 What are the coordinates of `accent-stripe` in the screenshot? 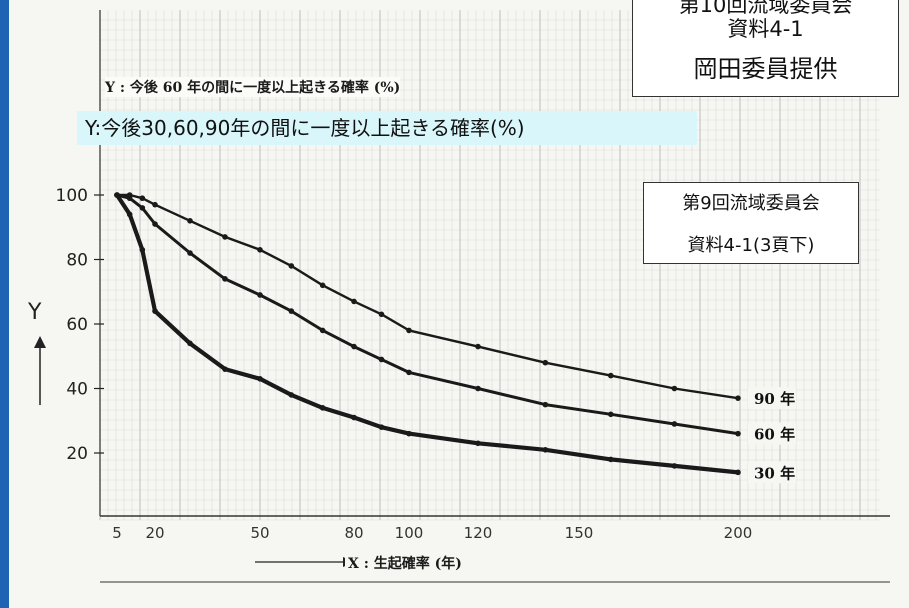 It's located at (4, 304).